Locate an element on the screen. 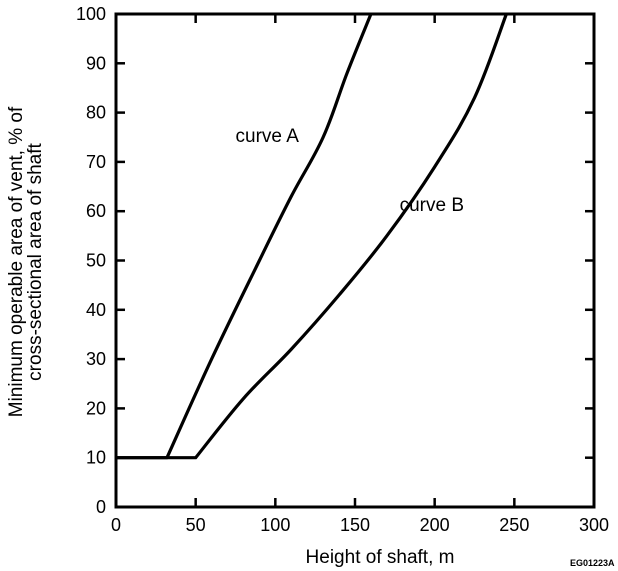 The image size is (618, 571). x-tick-label: 0 is located at coordinates (116, 525).